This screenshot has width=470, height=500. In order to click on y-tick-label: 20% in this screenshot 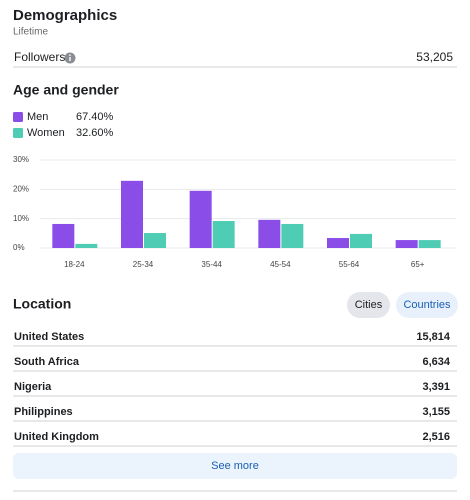, I will do `click(21, 188)`.